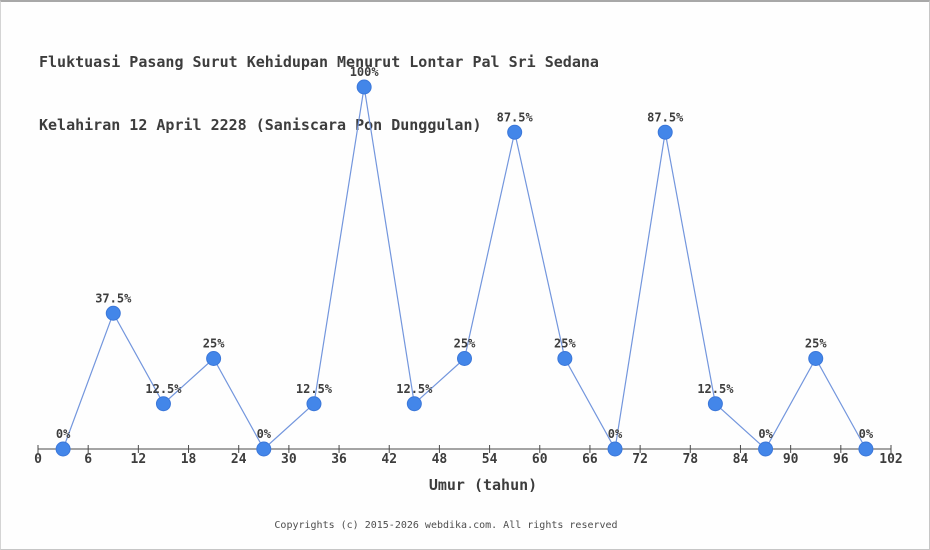  What do you see at coordinates (239, 459) in the screenshot?
I see `x-axis-tick-label: 24` at bounding box center [239, 459].